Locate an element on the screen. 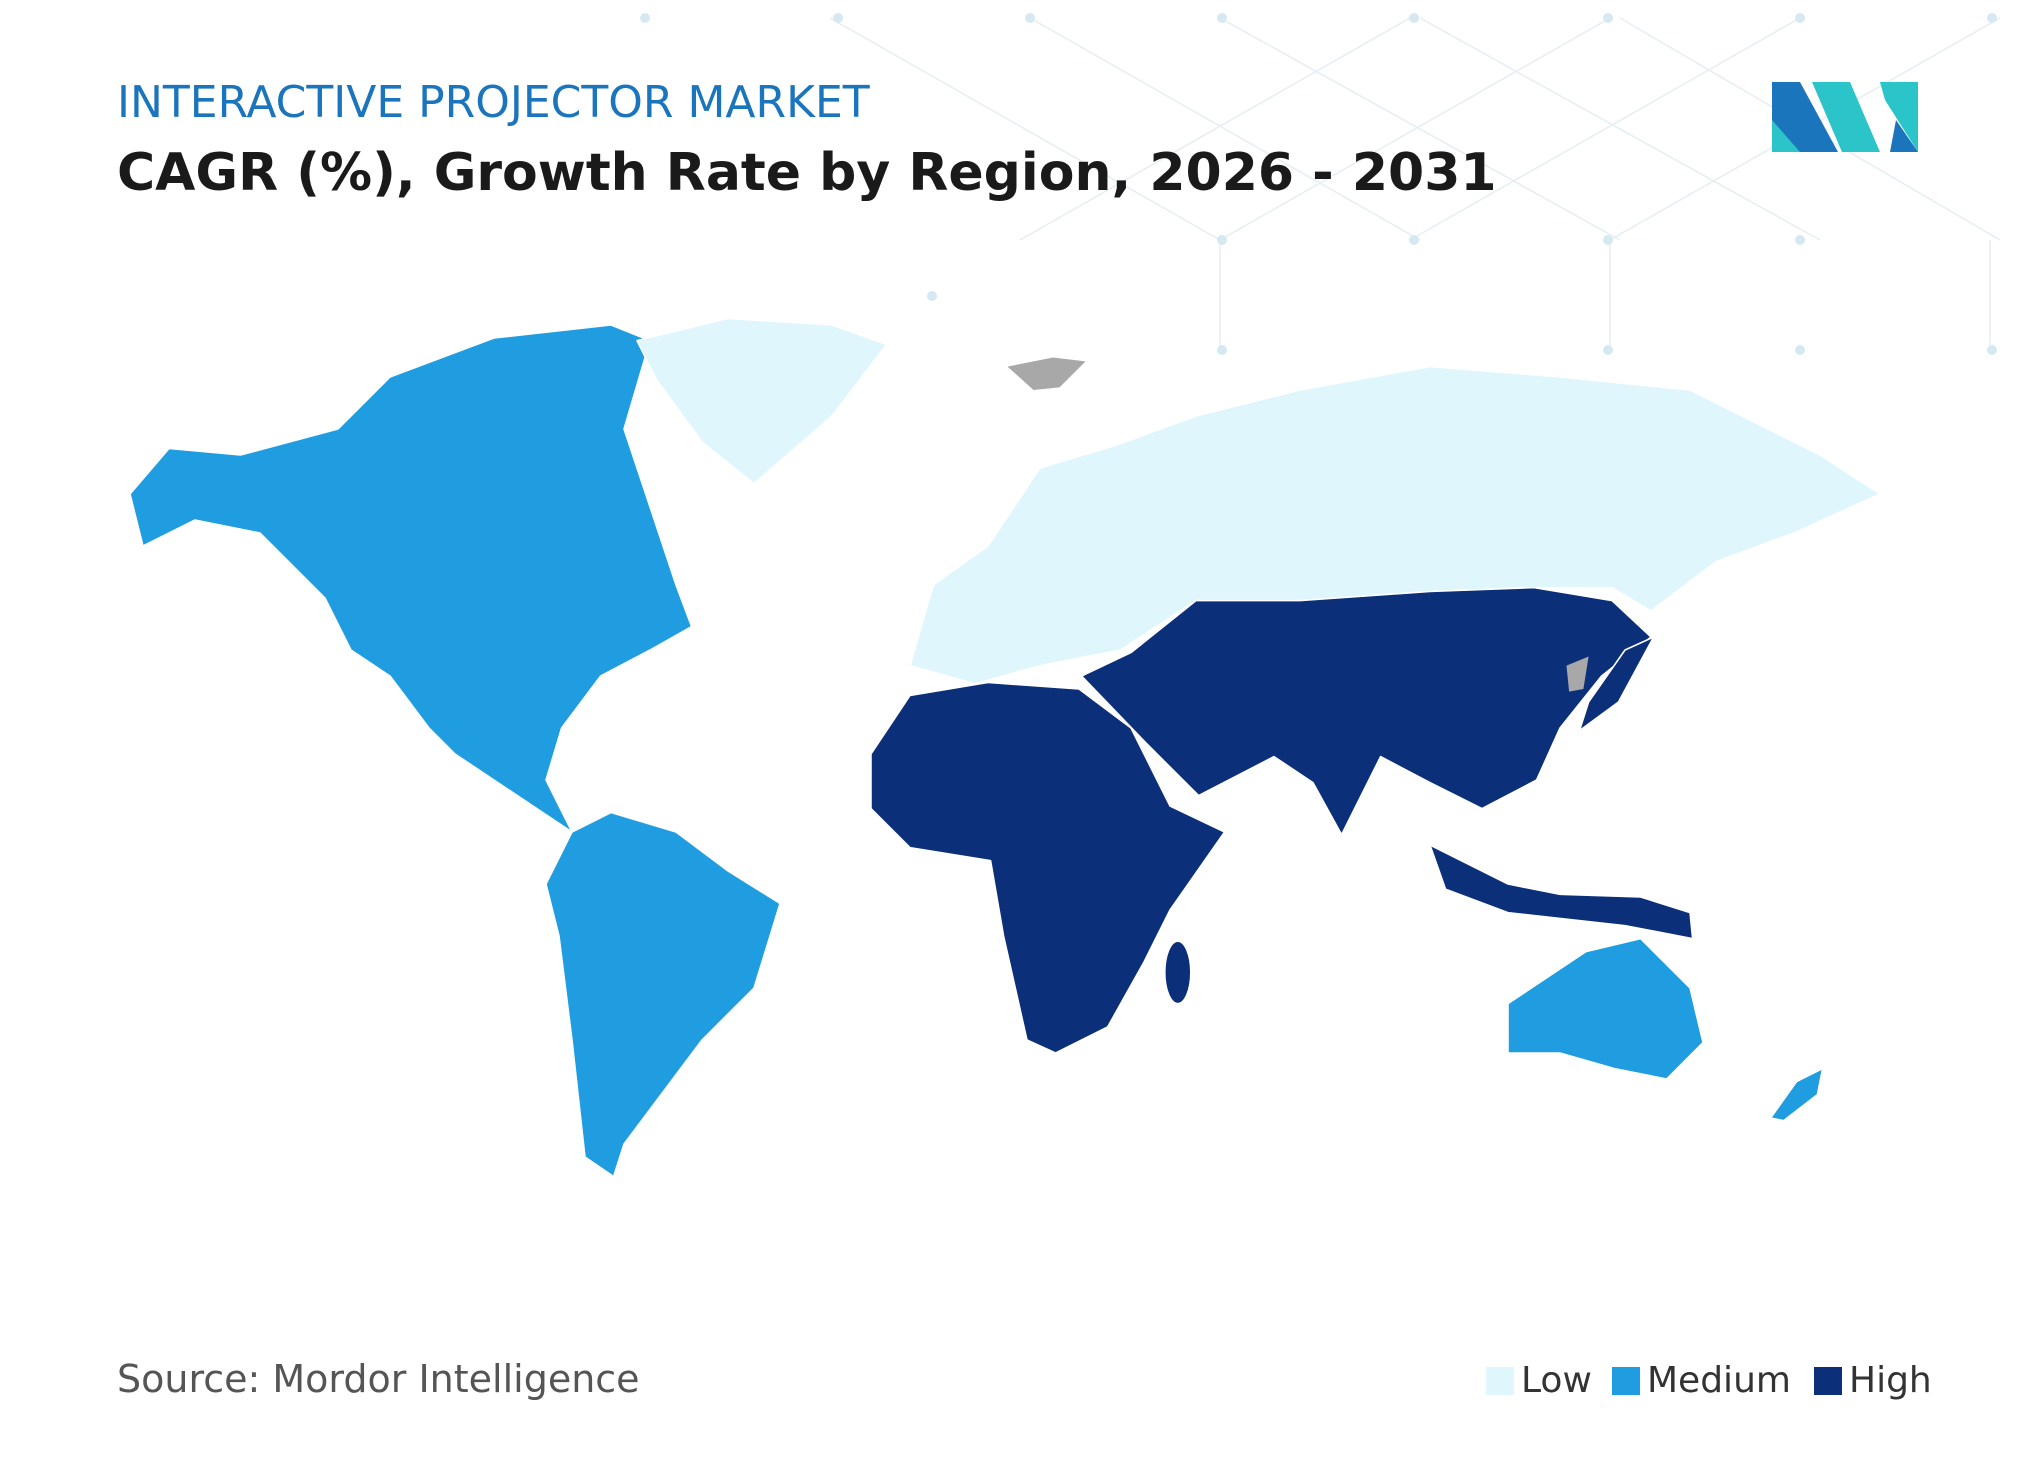 This screenshot has width=2035, height=1480. legend-label: Medium is located at coordinates (1719, 1380).